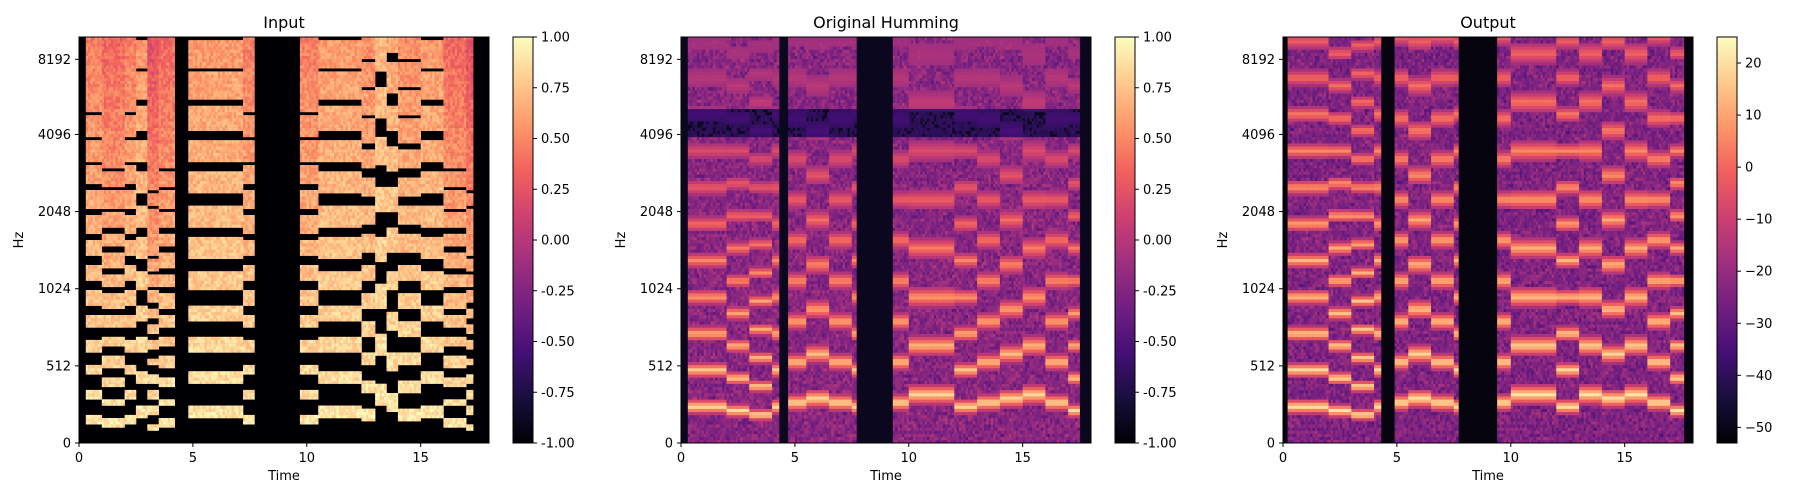 This screenshot has height=500, width=1800. I want to click on colorbar-tick-label: 0, so click(1749, 168).